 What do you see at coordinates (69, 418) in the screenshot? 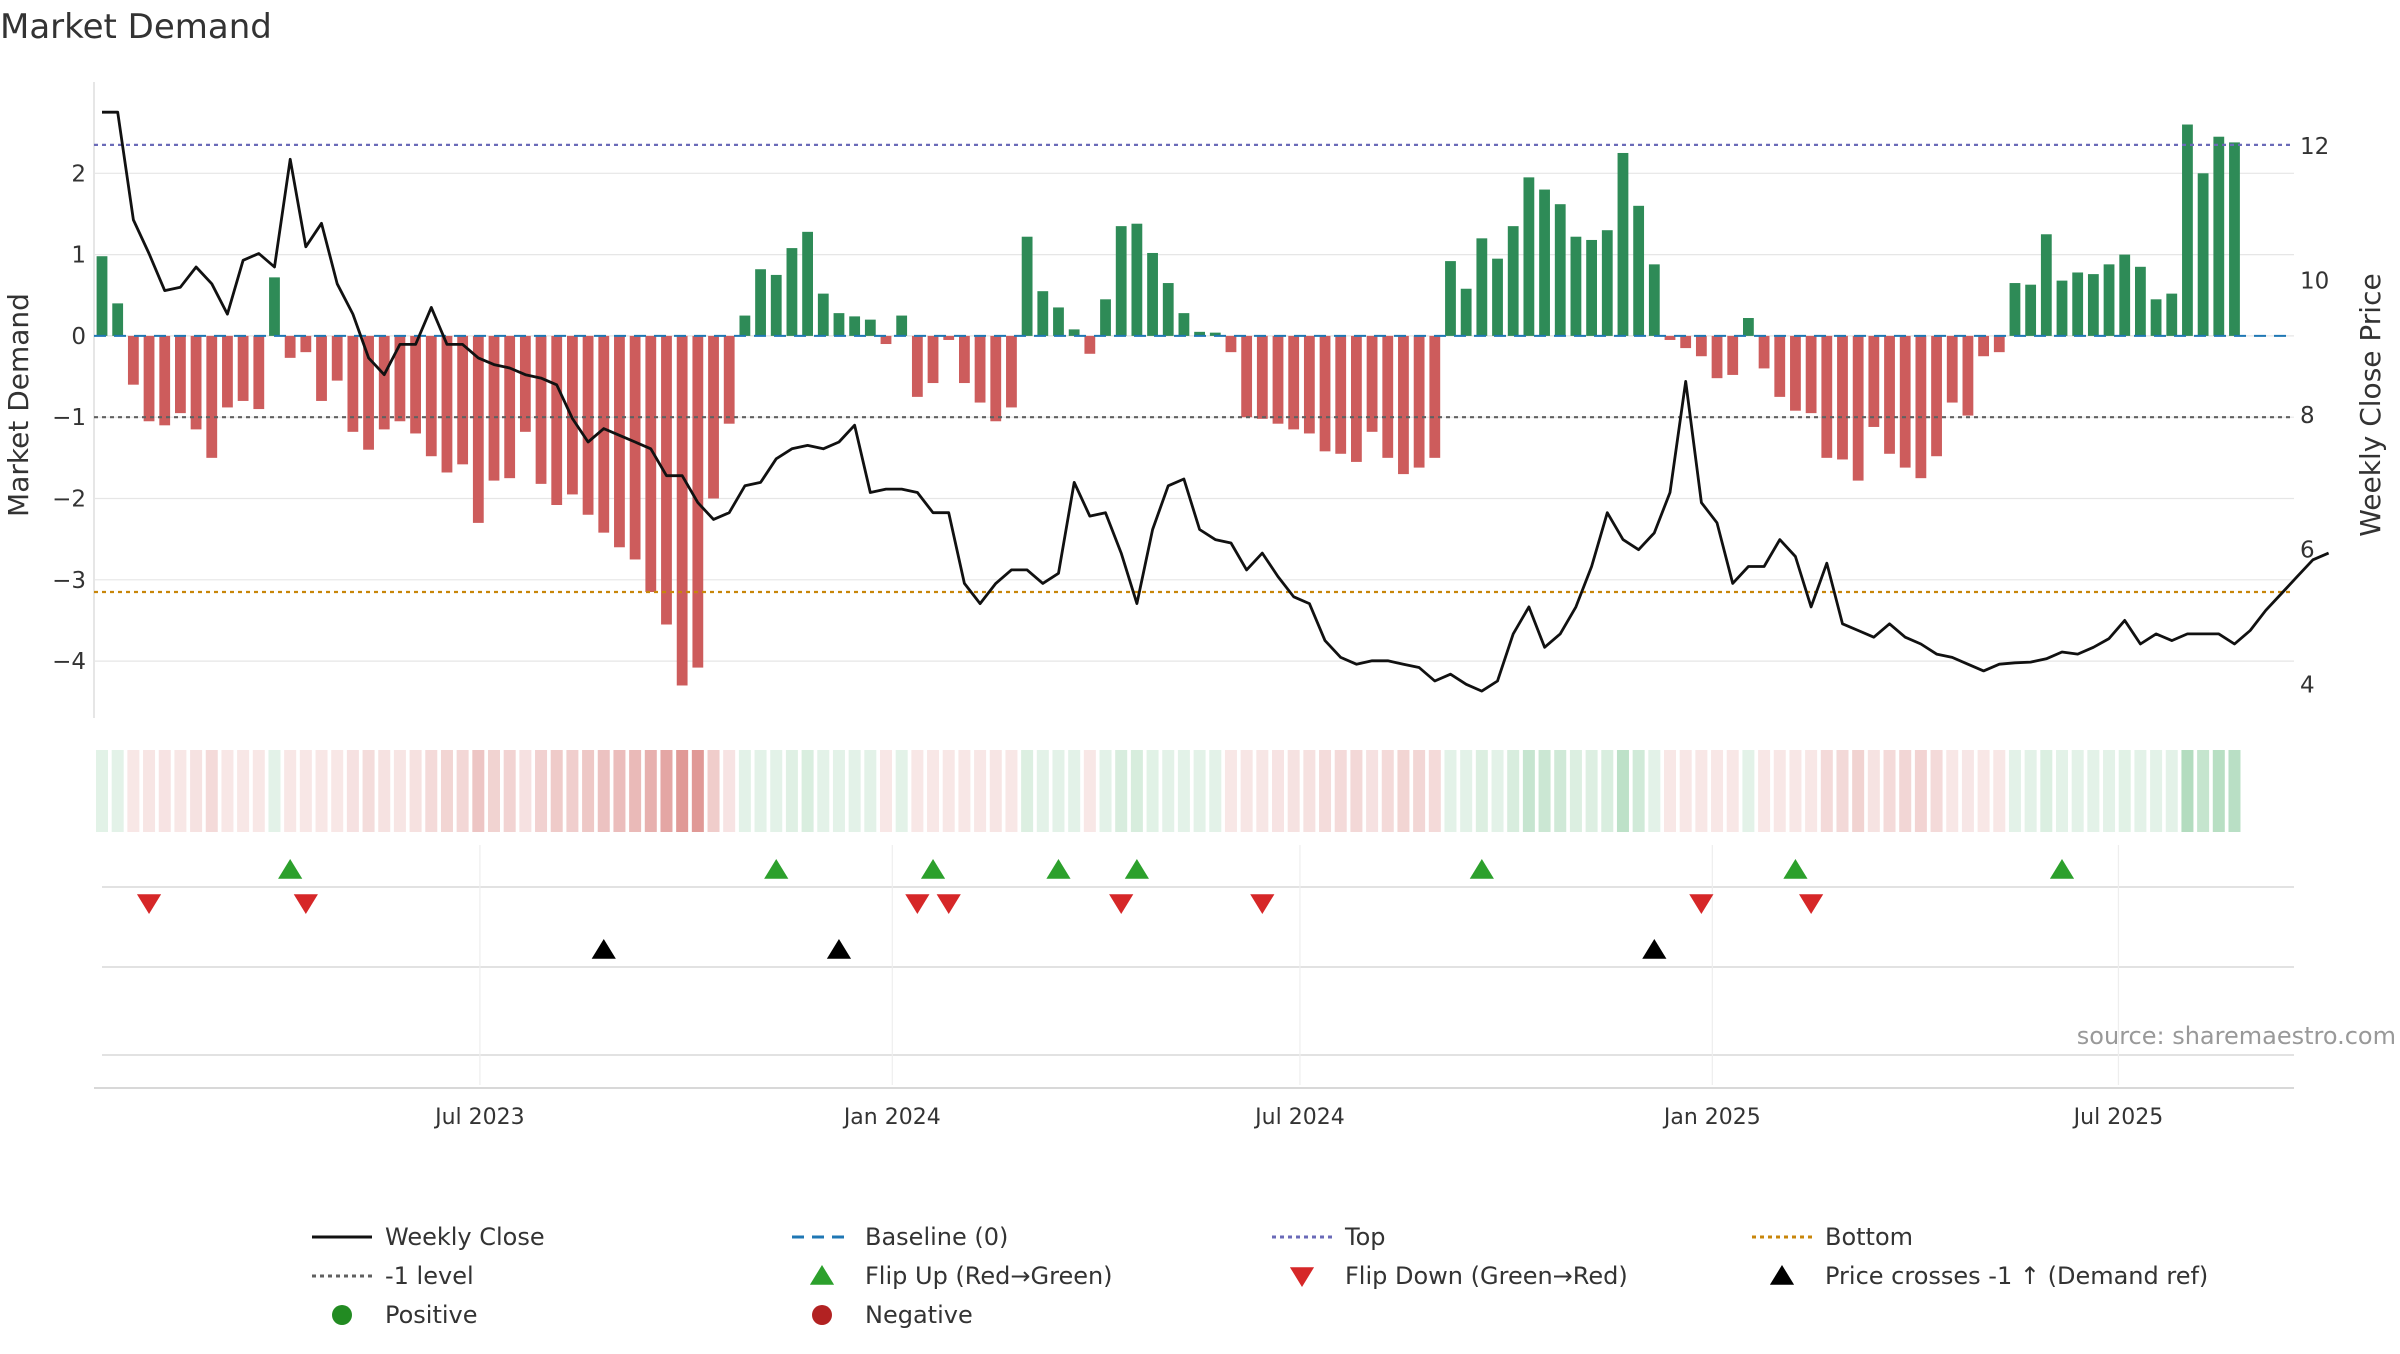
I see `y-tick-label: −1` at bounding box center [69, 418].